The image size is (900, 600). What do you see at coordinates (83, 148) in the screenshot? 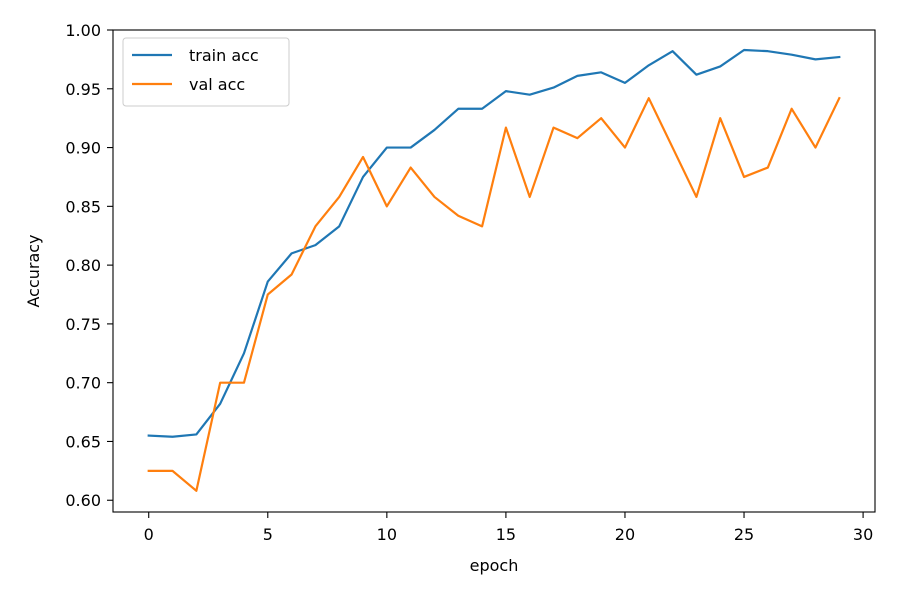
I see `y-tick-label: 0.90` at bounding box center [83, 148].